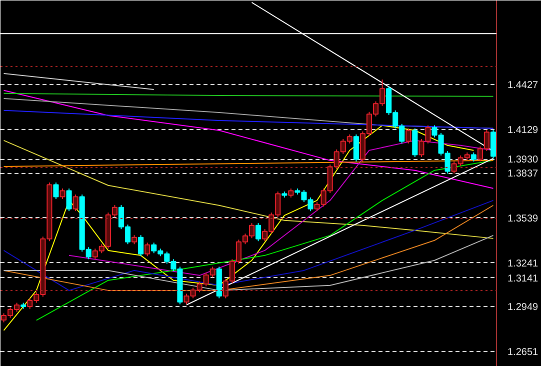 Image resolution: width=541 pixels, height=366 pixels. I want to click on y-tick-label: 1.3539, so click(523, 218).